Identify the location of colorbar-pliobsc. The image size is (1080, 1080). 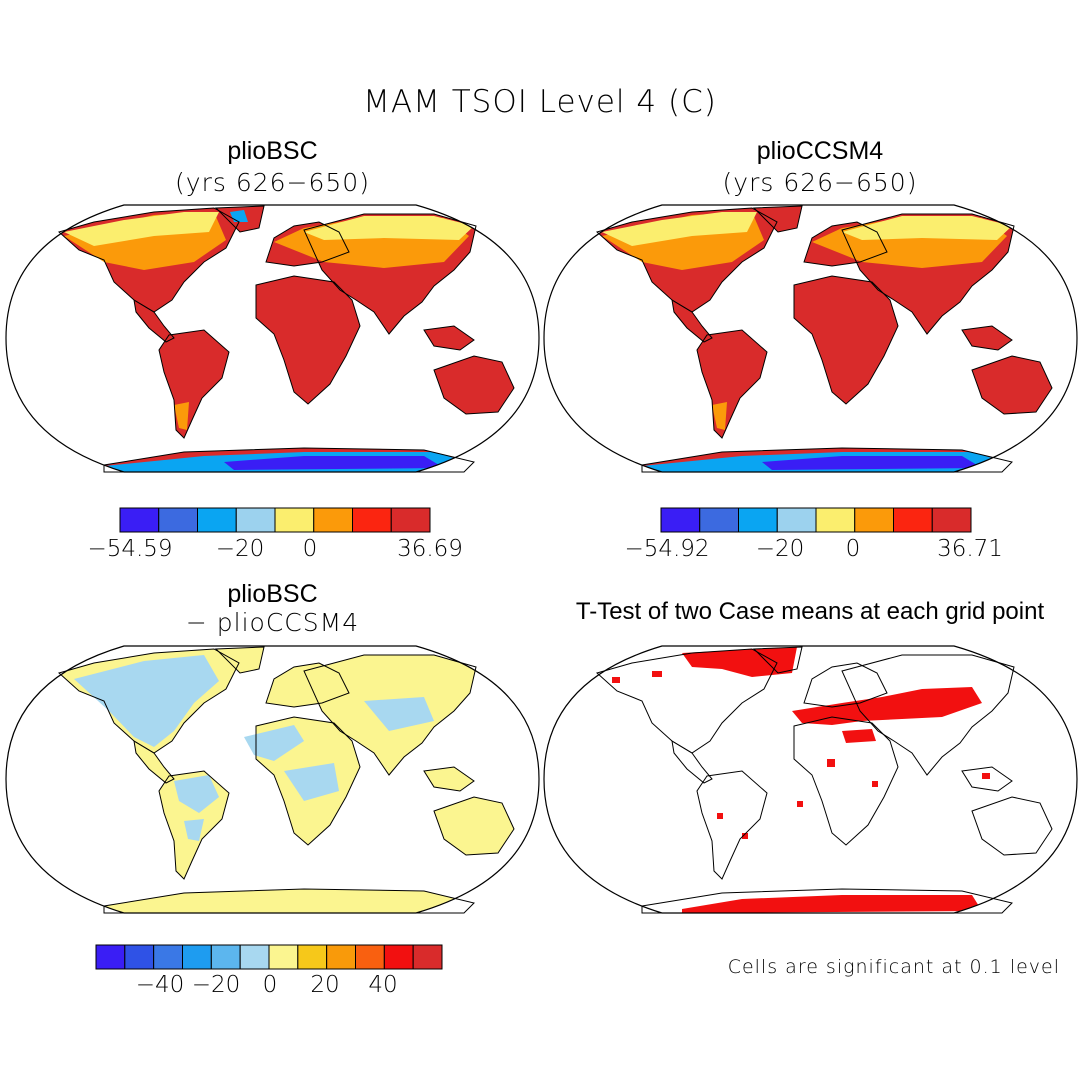
(275, 520).